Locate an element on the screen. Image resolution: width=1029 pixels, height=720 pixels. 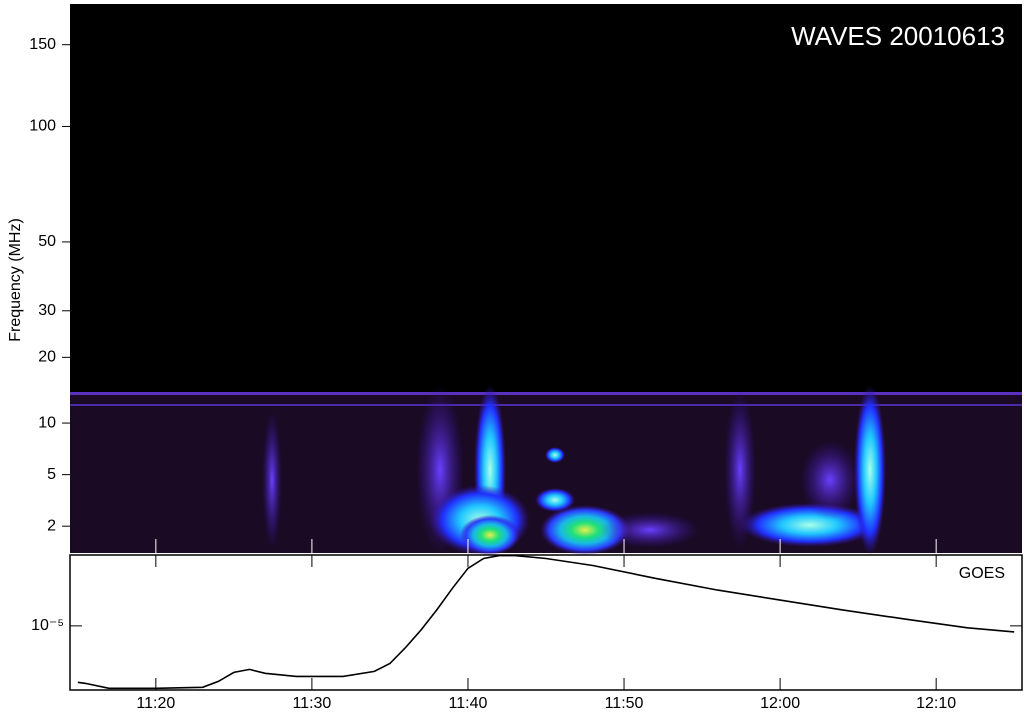
x-tick-label: 11:40 is located at coordinates (468, 703).